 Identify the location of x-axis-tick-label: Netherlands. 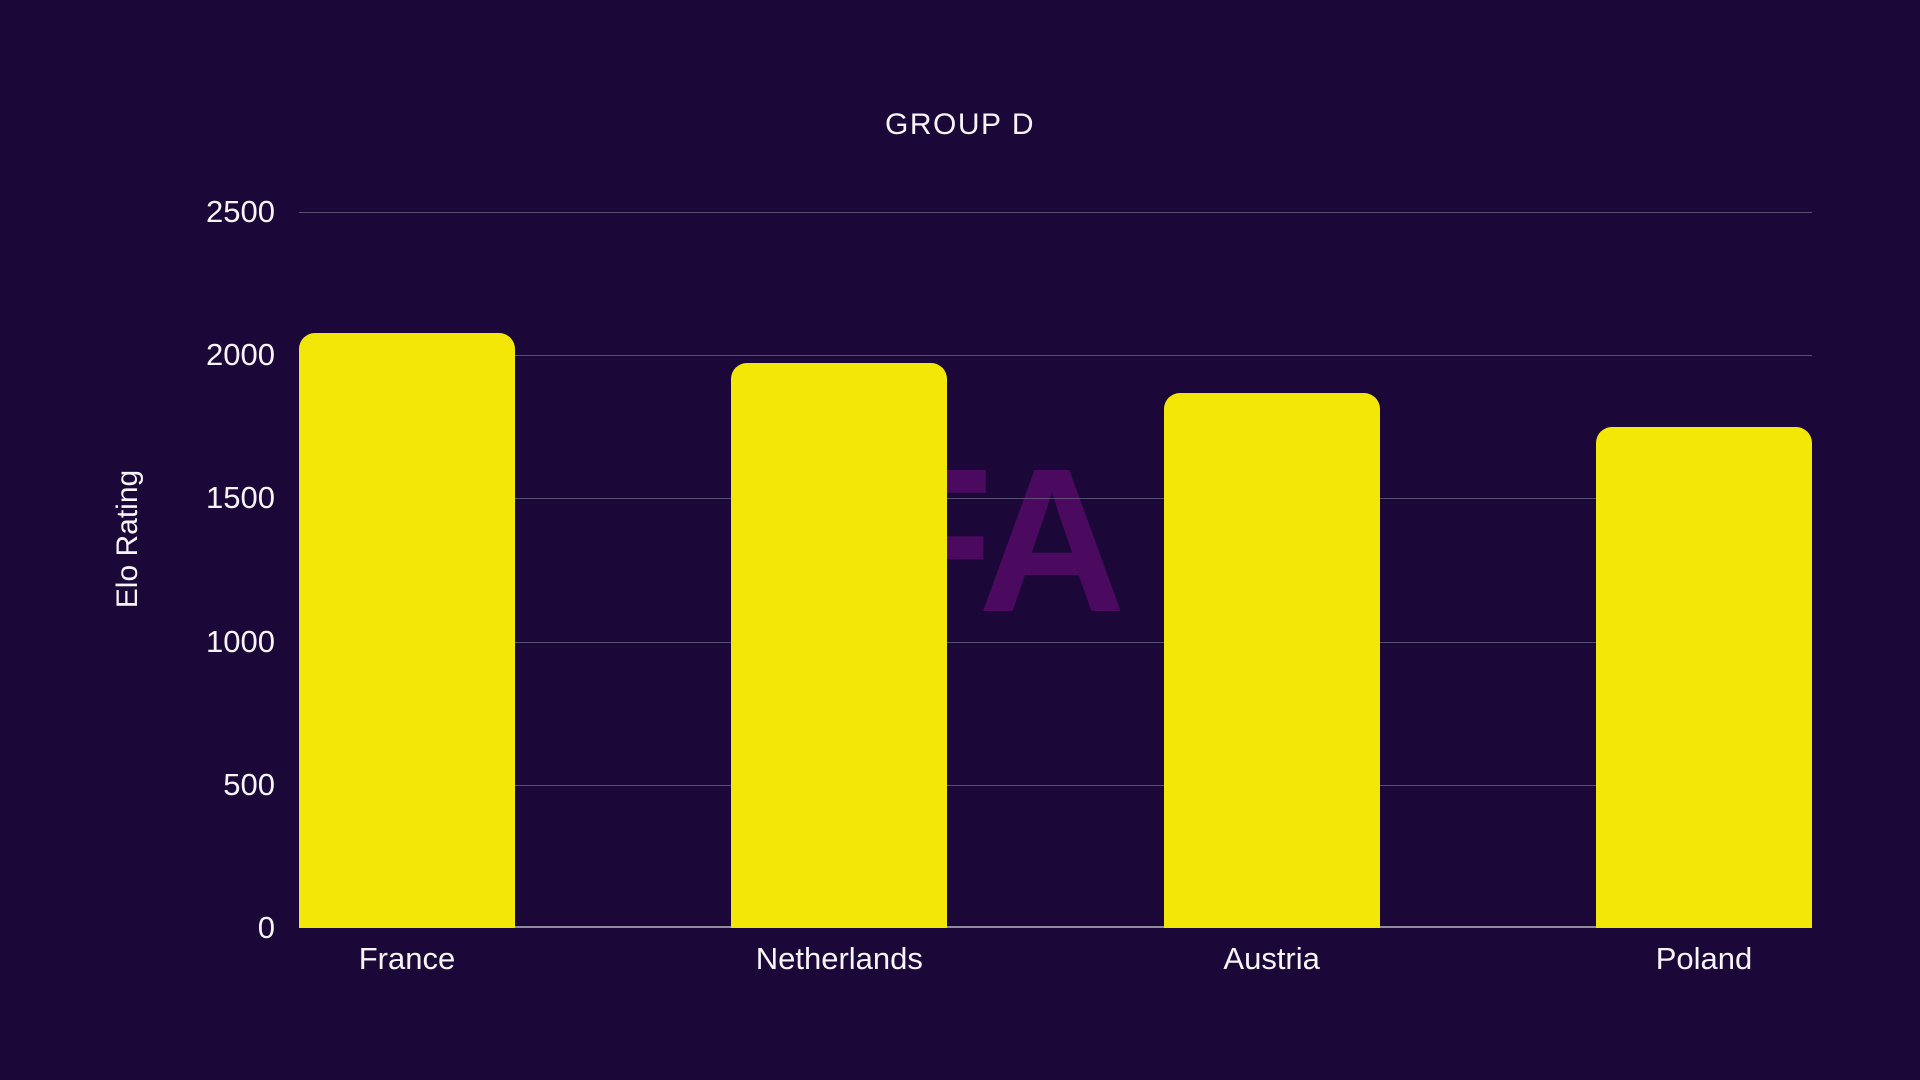
(839, 958).